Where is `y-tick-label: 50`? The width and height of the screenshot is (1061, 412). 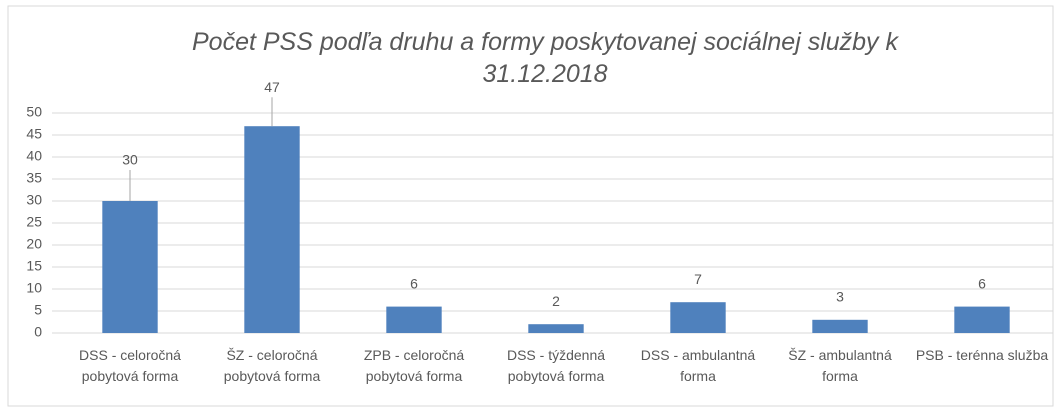 y-tick-label: 50 is located at coordinates (34, 112).